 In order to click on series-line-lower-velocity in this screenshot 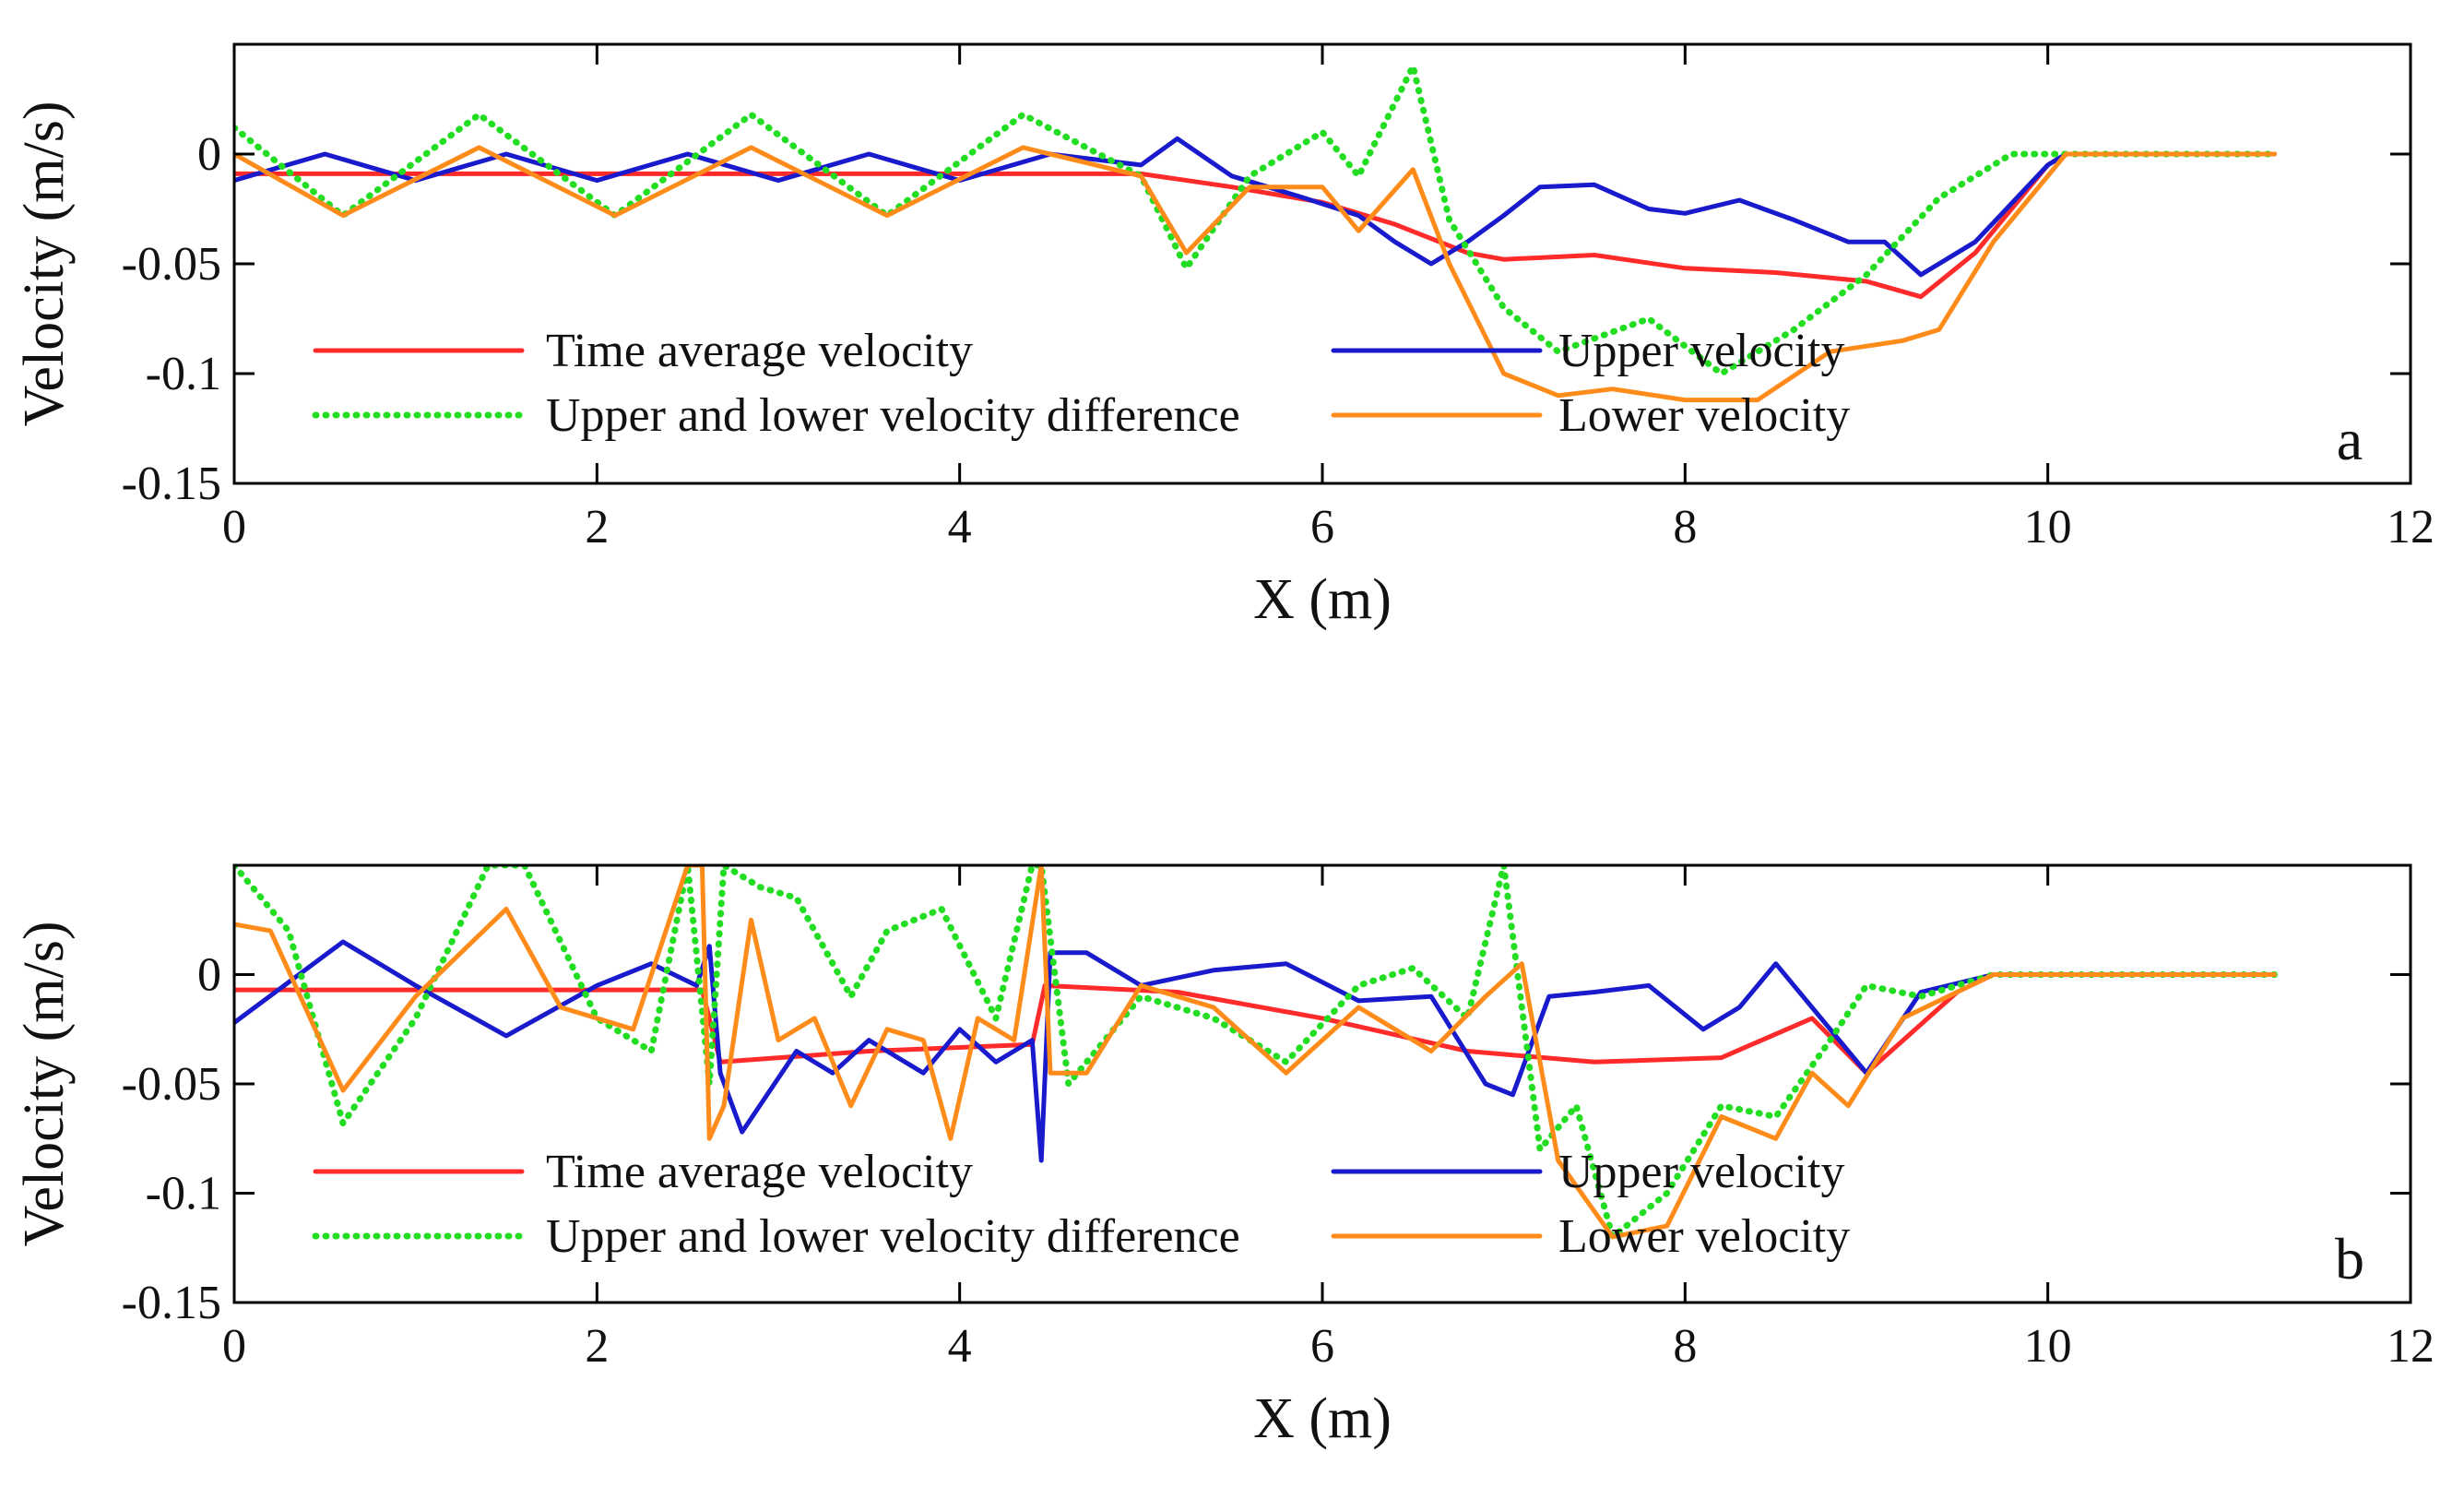, I will do `click(1256, 274)`.